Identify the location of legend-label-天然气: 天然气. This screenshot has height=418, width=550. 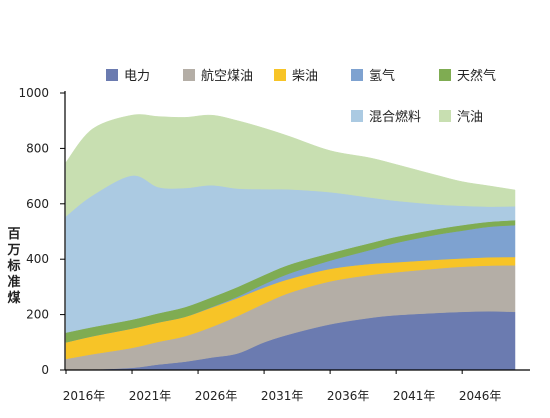
(476, 76).